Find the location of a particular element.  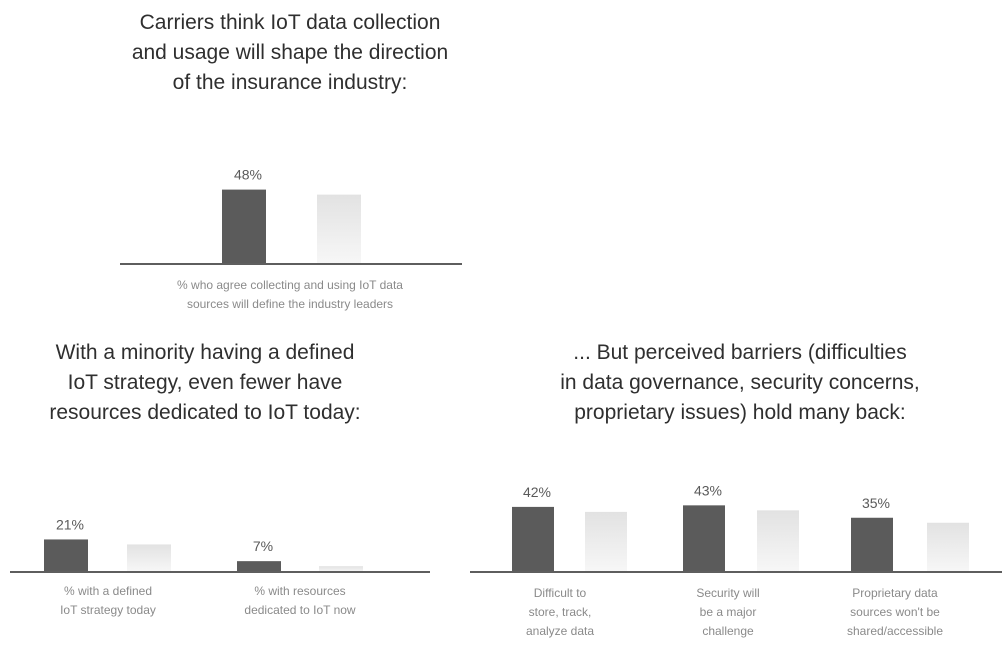

chart-2-value-label-1: 21% is located at coordinates (70, 524).